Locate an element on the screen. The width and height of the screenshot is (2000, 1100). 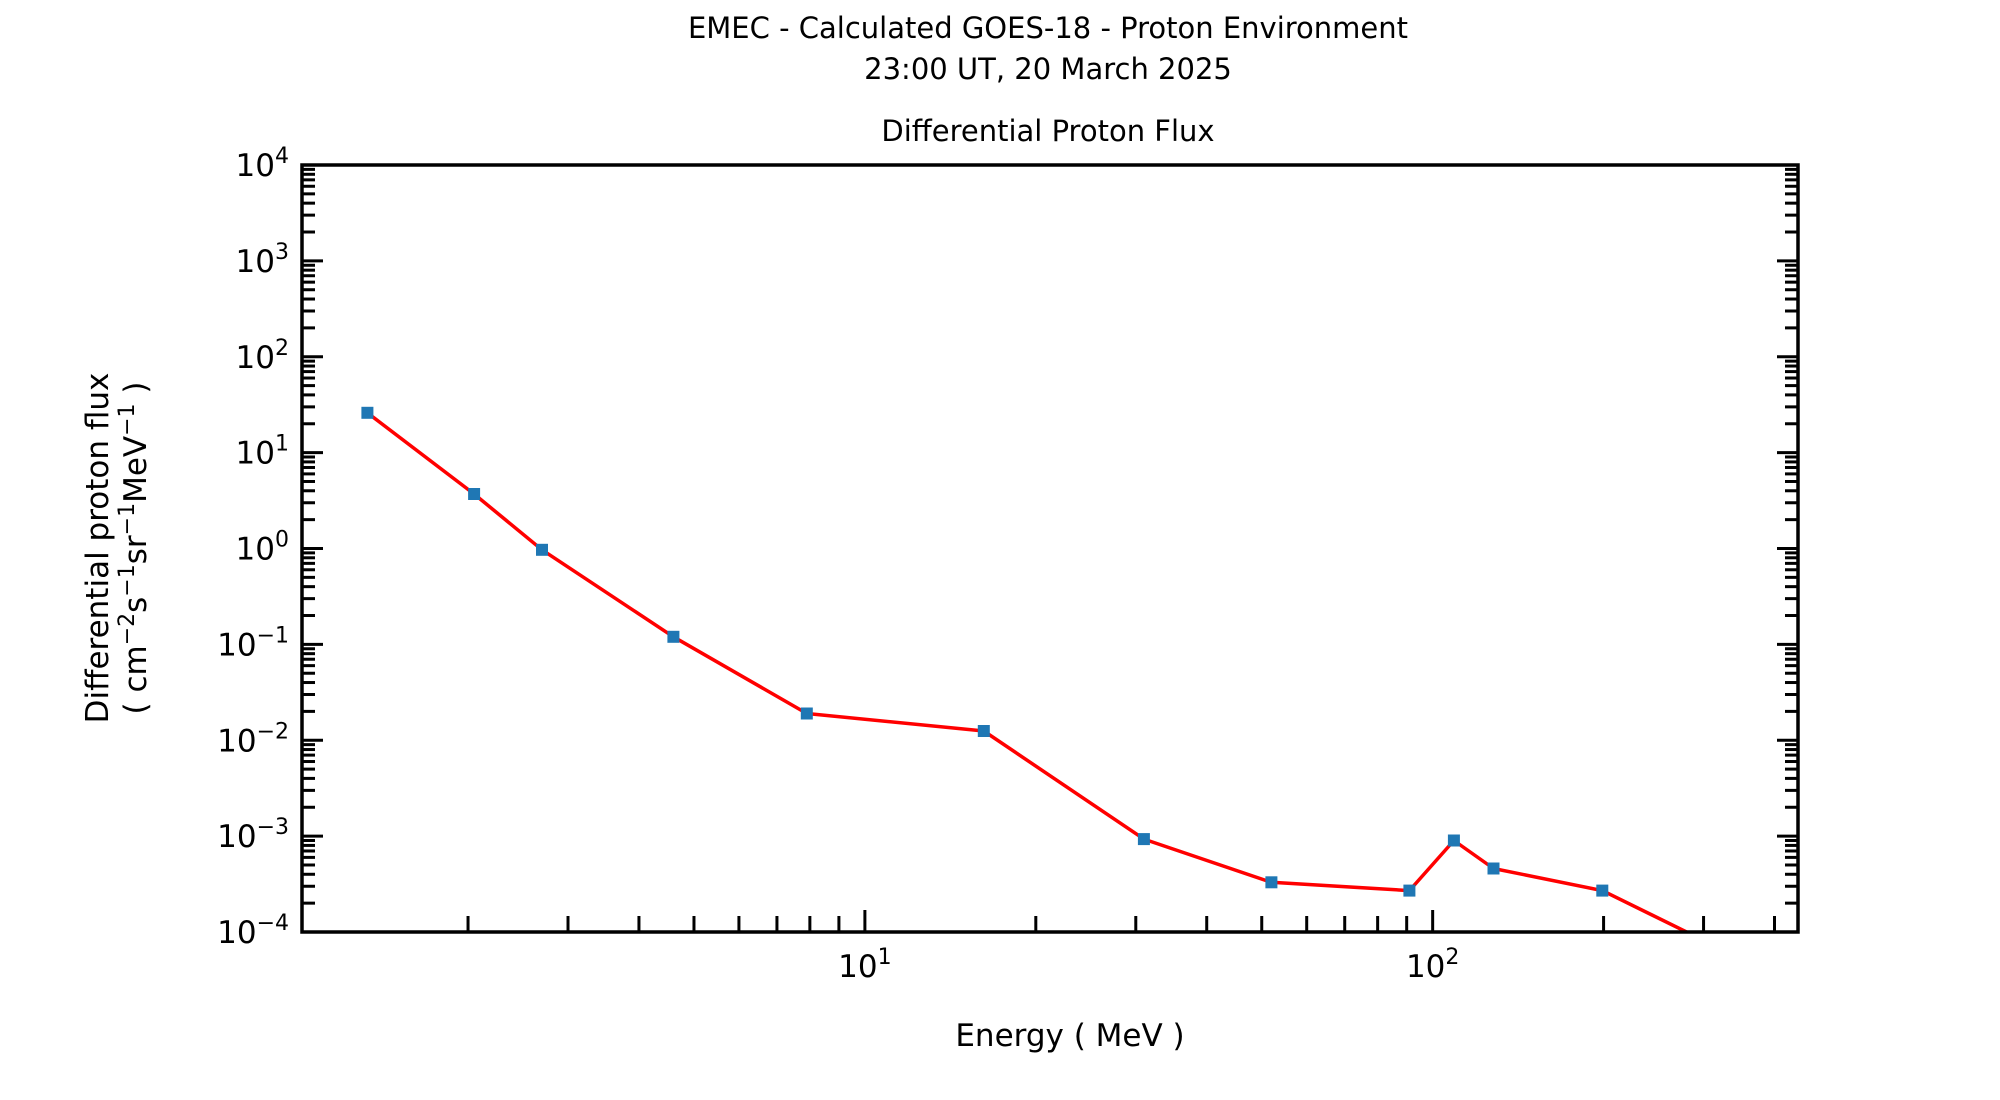
chart-title-line2: 23:00 UT, 20 March 2025 is located at coordinates (1048, 69).